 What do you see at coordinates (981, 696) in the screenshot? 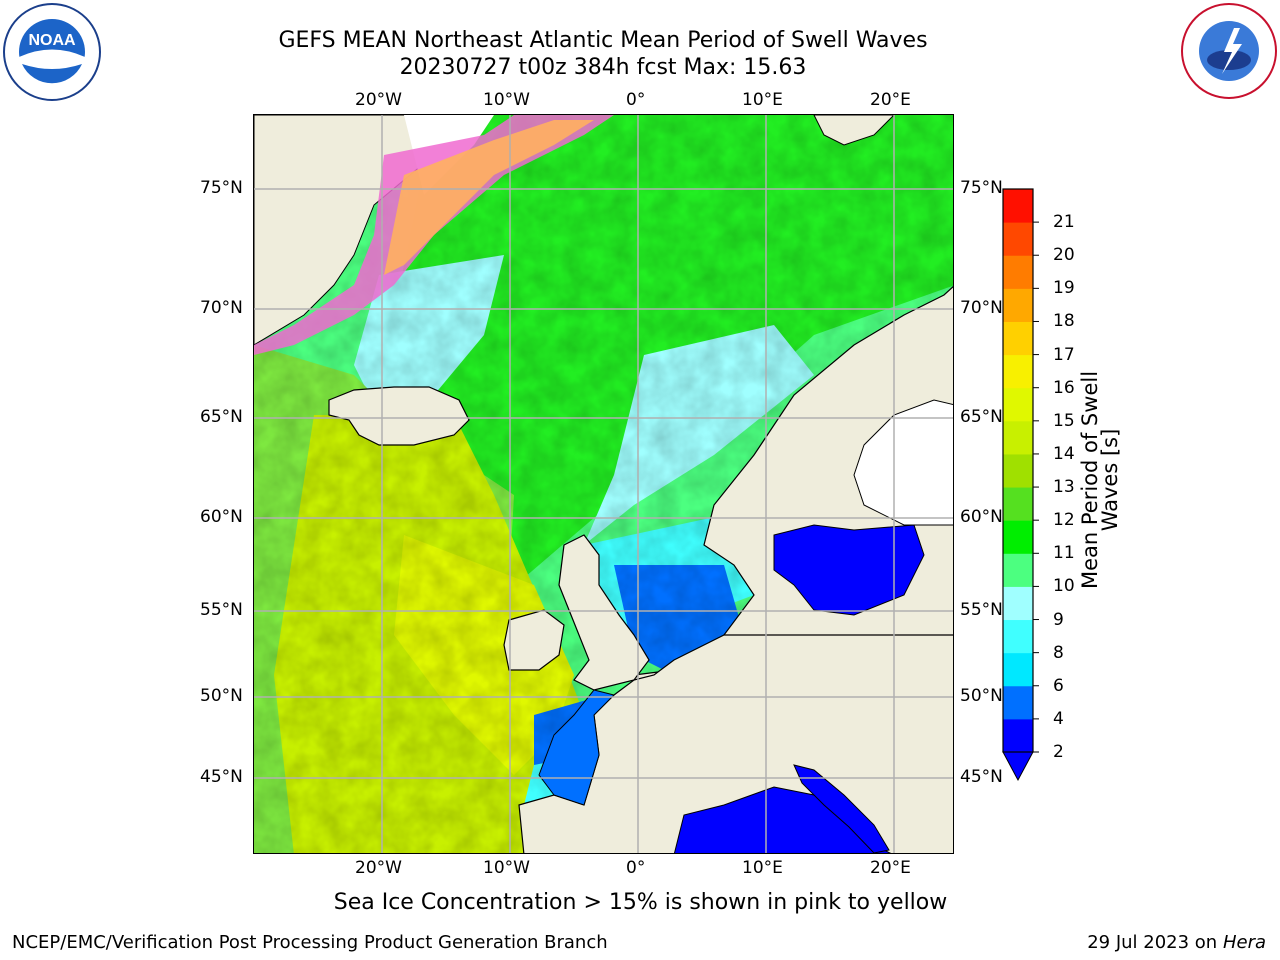
I see `lat-label-right-50n: 50°N` at bounding box center [981, 696].